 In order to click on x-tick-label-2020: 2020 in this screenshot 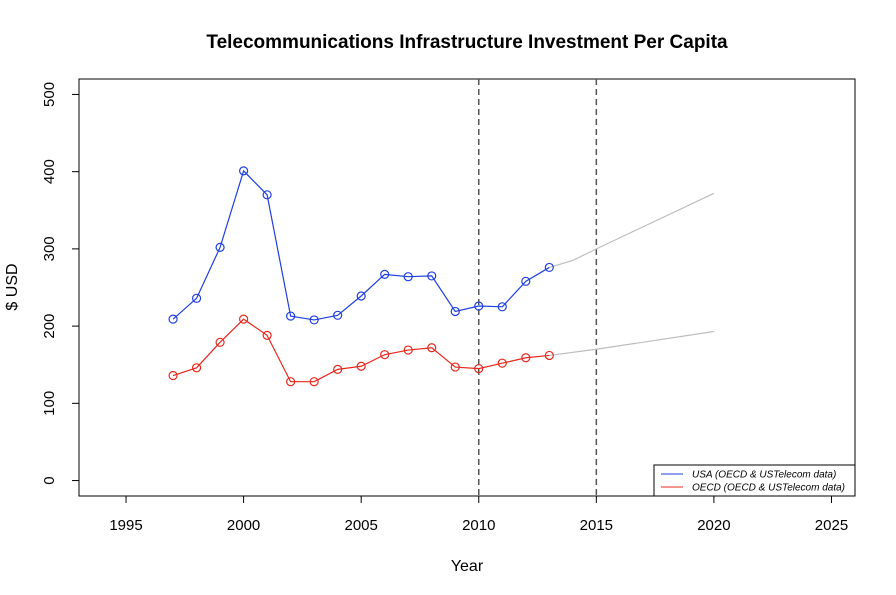, I will do `click(713, 525)`.